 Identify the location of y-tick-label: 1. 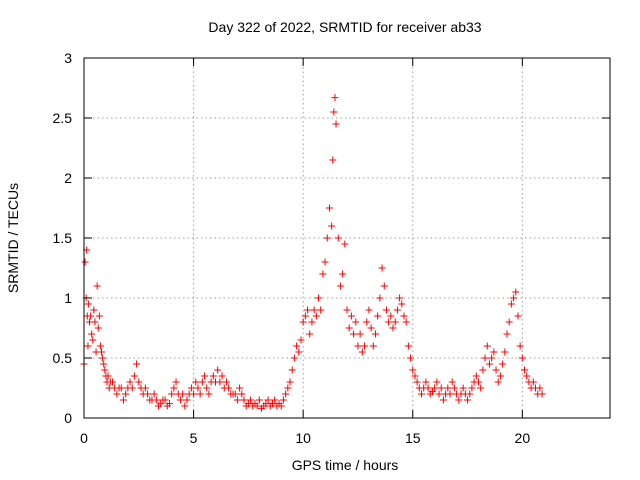
(68, 298).